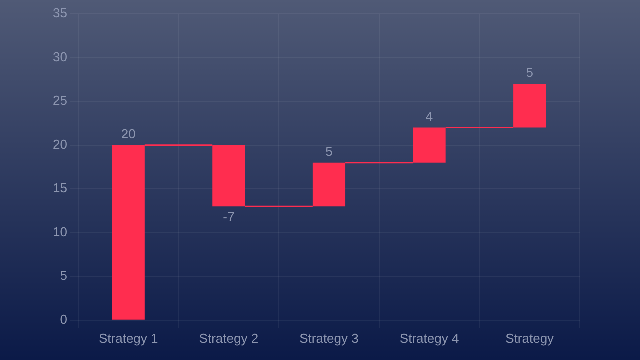 This screenshot has width=640, height=360. I want to click on y-tick-label: 15, so click(60, 188).